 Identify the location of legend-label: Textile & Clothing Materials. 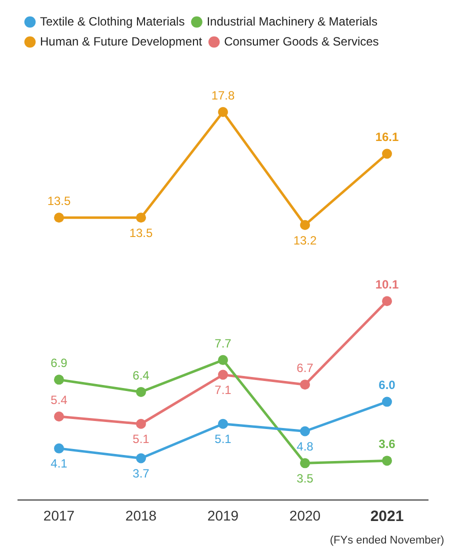
(112, 21).